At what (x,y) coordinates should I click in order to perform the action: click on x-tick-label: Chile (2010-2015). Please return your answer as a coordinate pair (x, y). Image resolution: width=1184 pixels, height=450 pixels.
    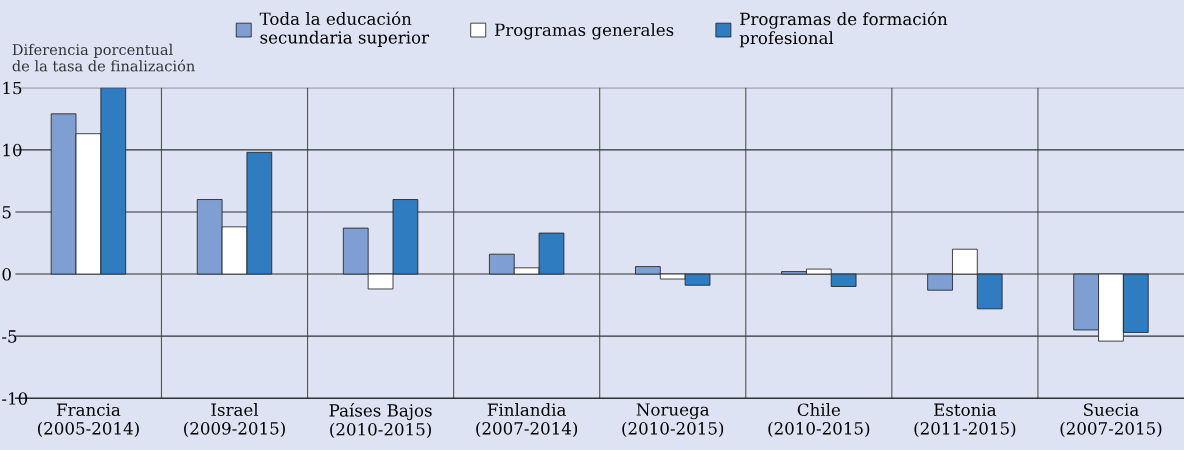
    Looking at the image, I should click on (819, 420).